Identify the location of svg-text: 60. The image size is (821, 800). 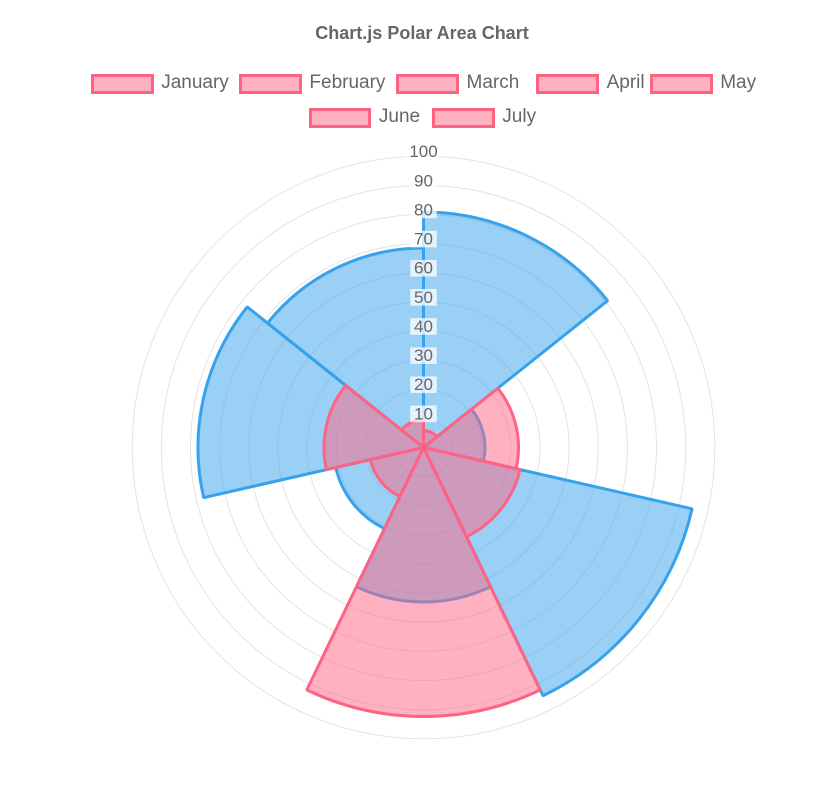
(423, 268).